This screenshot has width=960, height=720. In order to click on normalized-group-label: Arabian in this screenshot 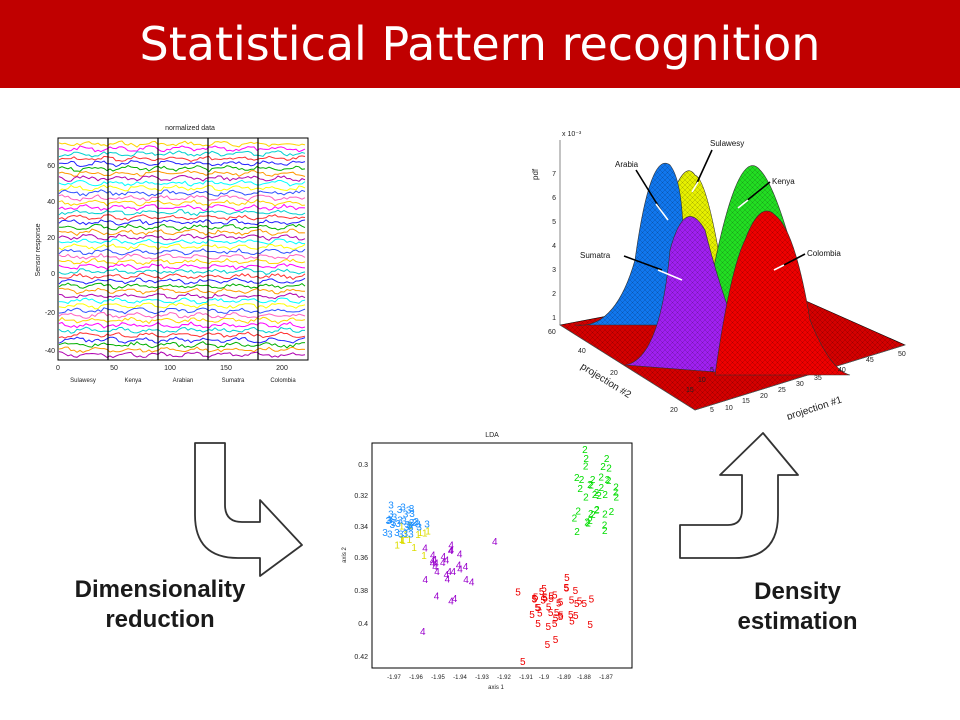, I will do `click(183, 381)`.